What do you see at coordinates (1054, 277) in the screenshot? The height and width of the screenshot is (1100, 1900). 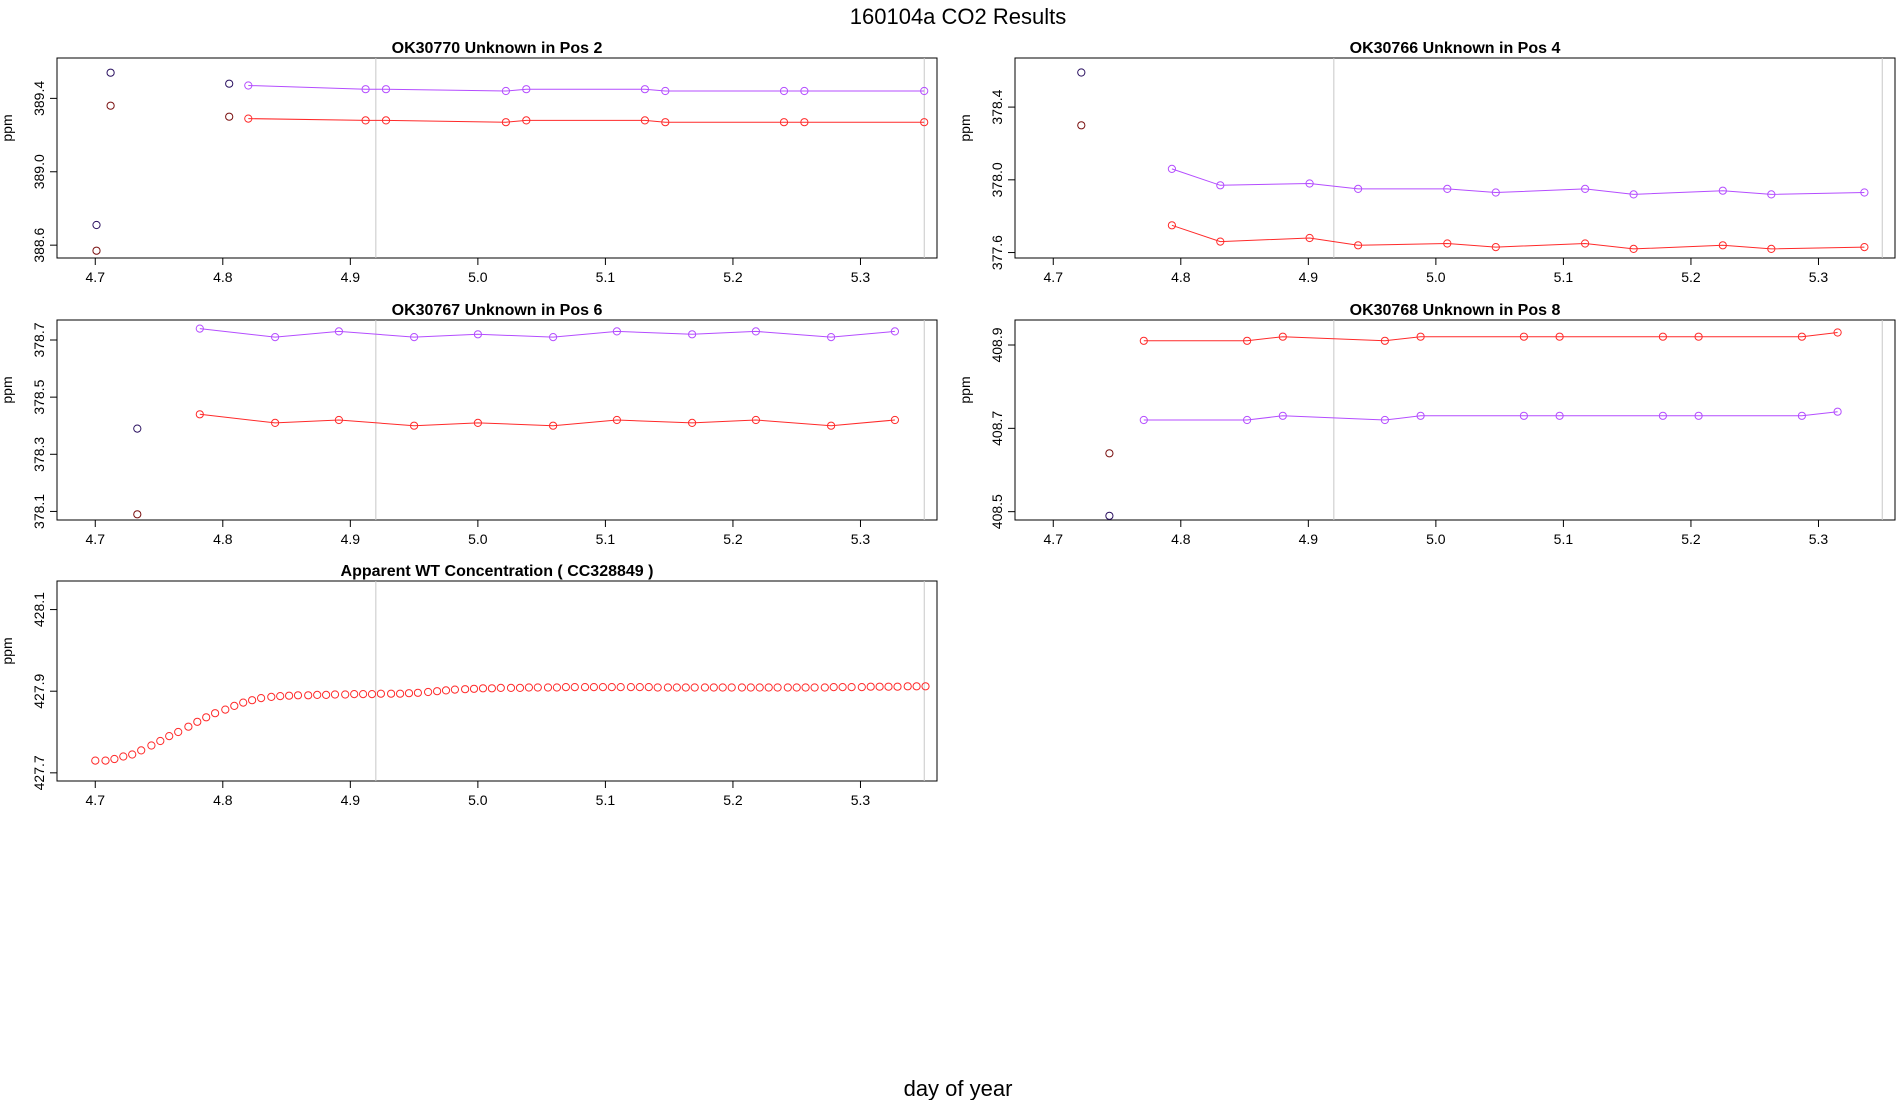 I see `x-tick-label: 4.7` at bounding box center [1054, 277].